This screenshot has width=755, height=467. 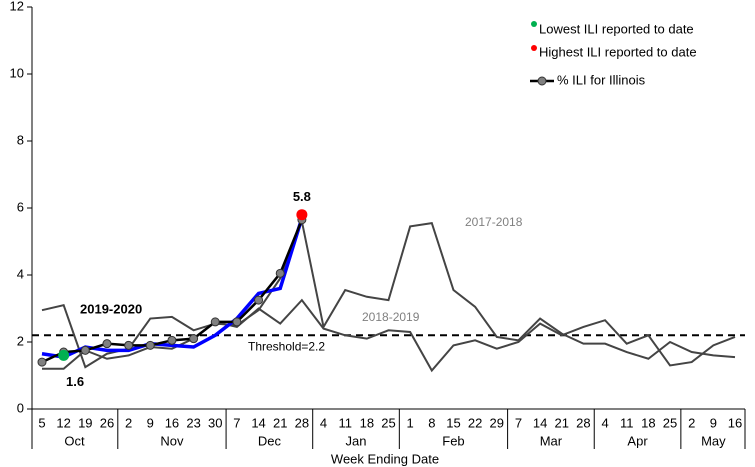 What do you see at coordinates (20, 206) in the screenshot?
I see `y-tick-label: 6` at bounding box center [20, 206].